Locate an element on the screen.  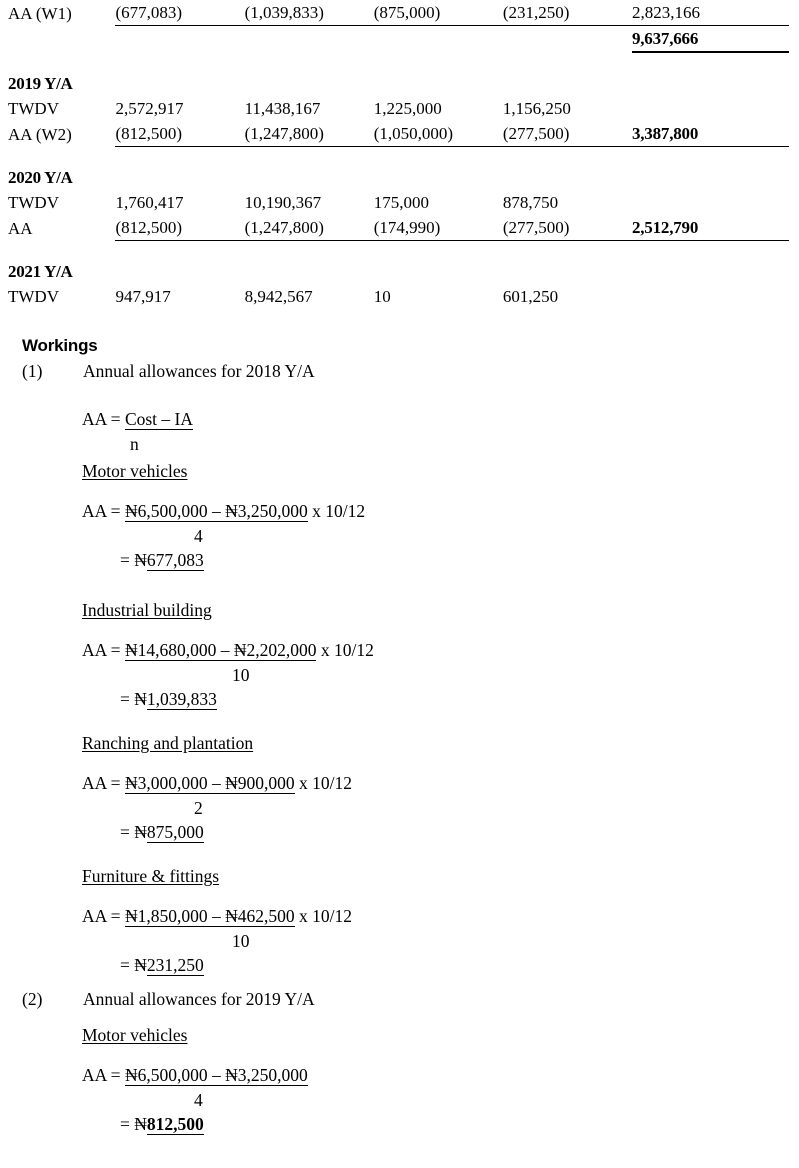
row-label: AA (W2) is located at coordinates (40, 134).